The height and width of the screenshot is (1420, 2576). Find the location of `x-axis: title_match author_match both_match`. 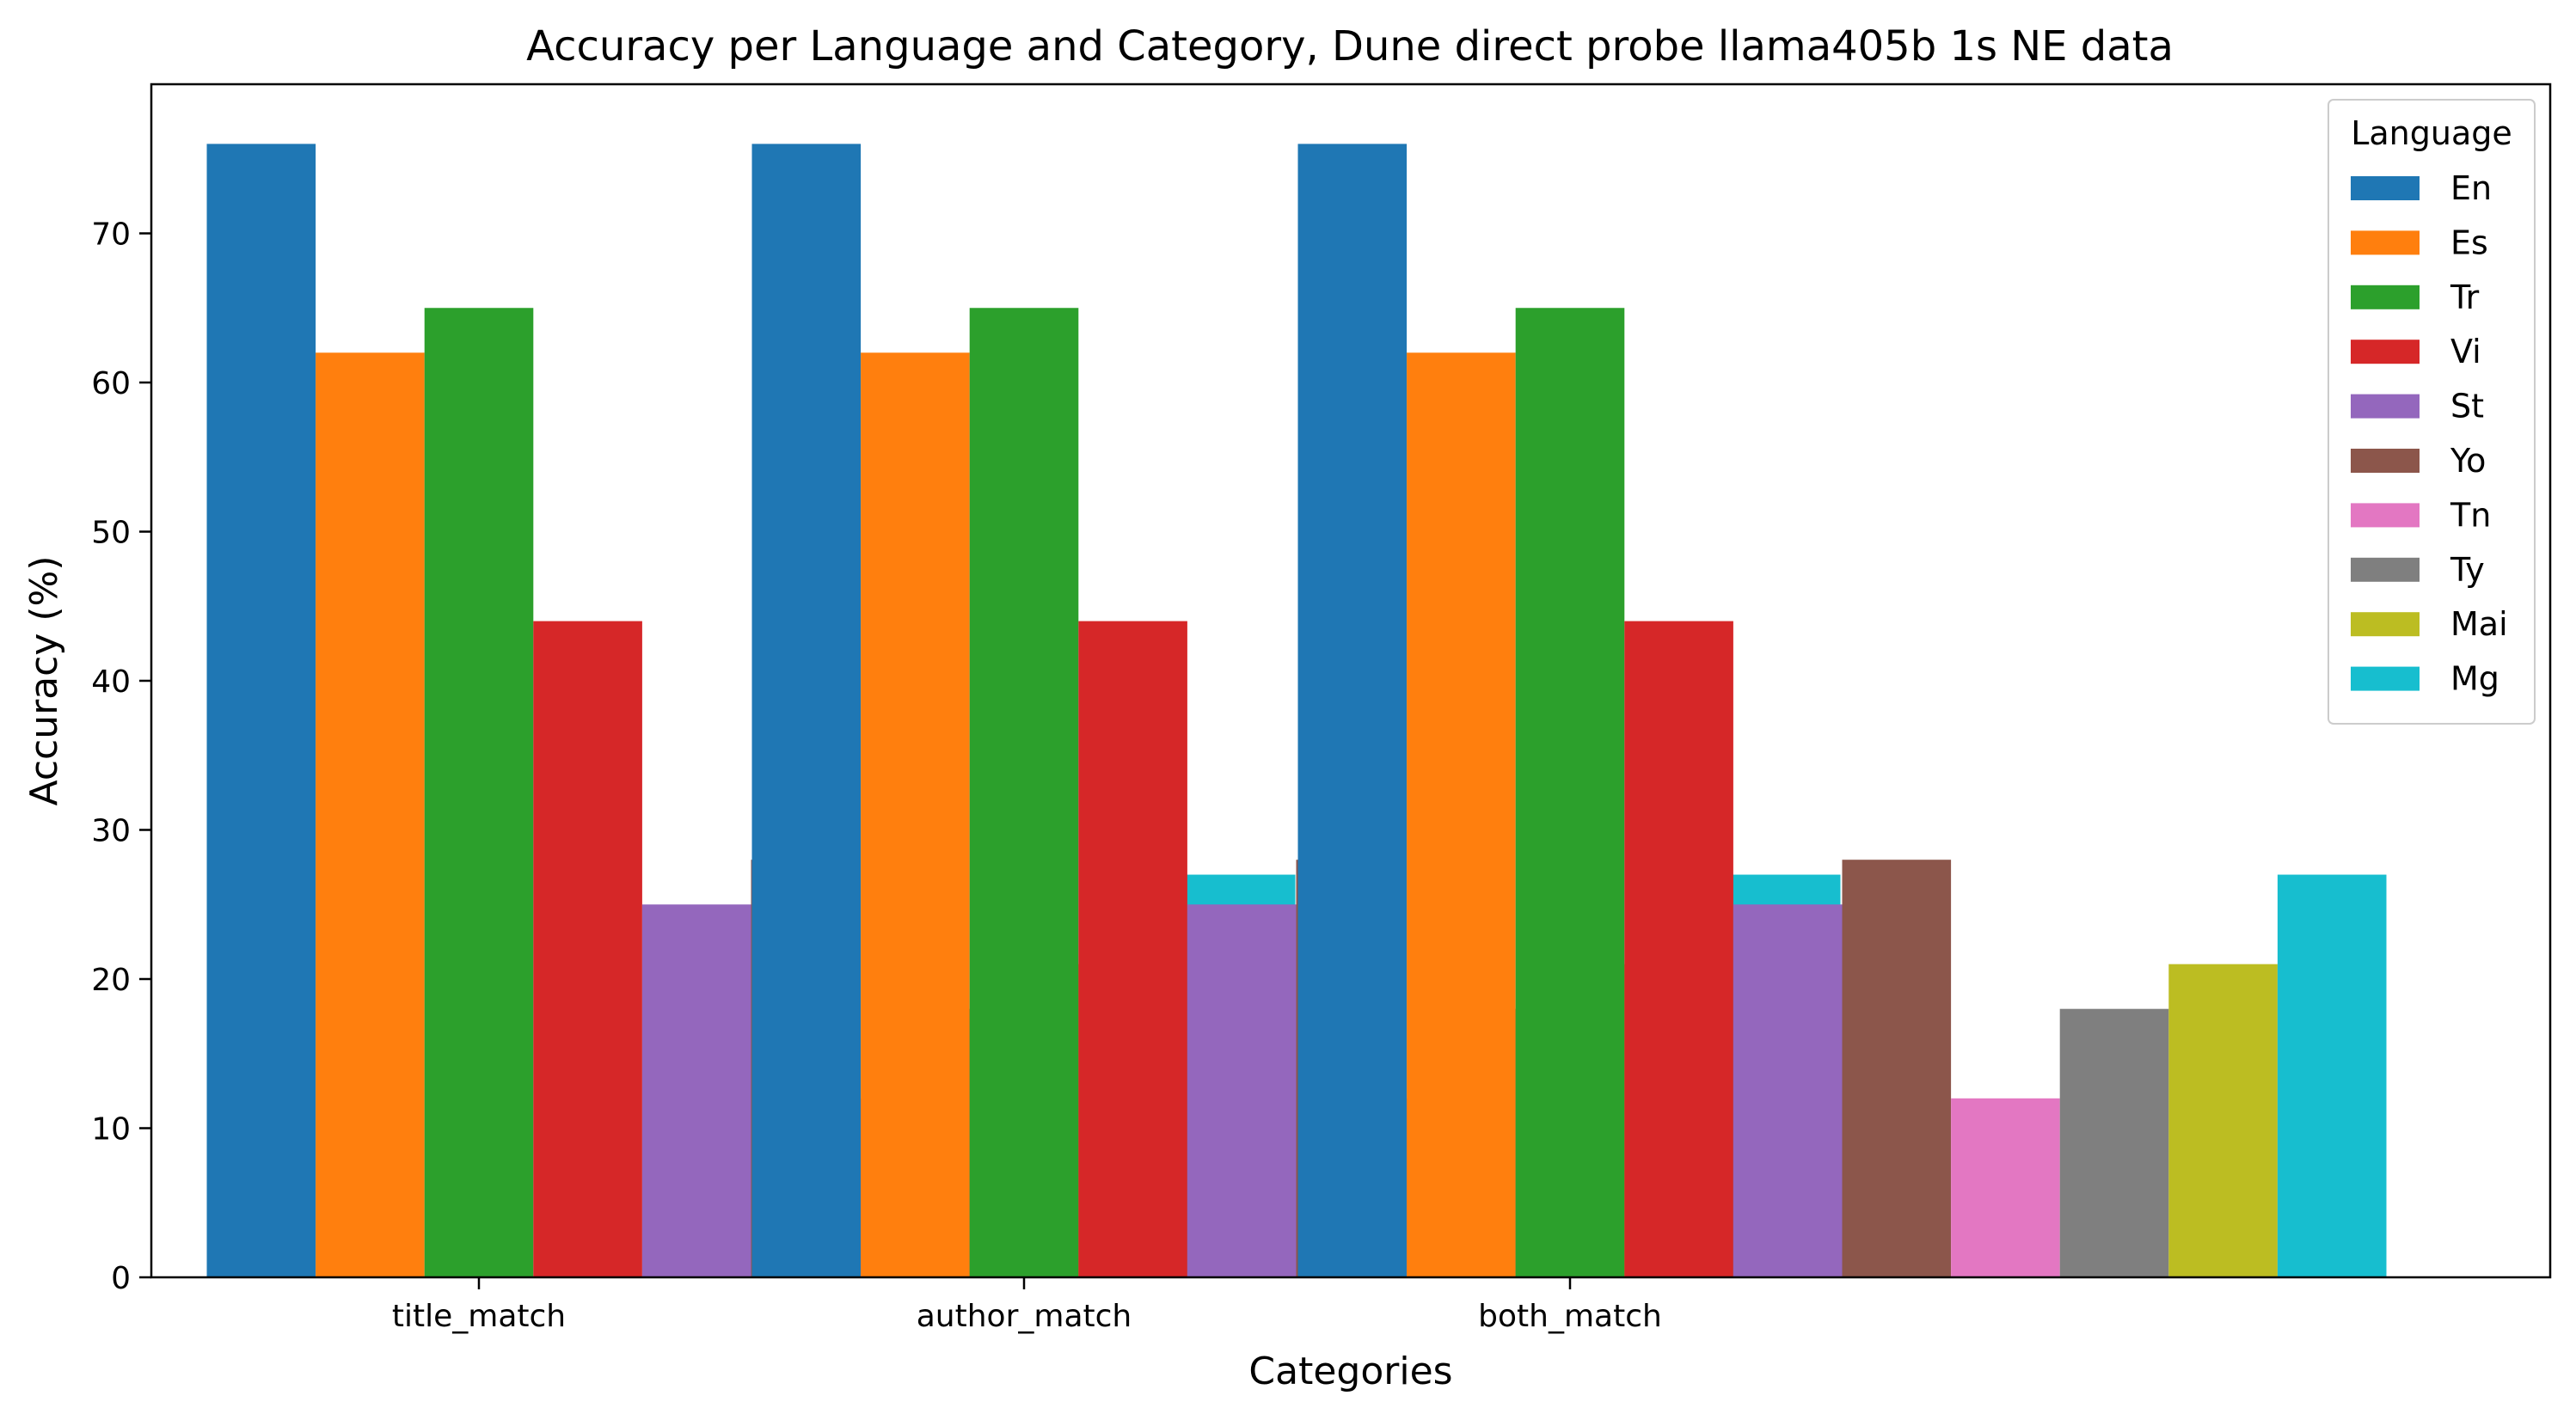

x-axis: title_match author_match both_match is located at coordinates (1027, 1305).